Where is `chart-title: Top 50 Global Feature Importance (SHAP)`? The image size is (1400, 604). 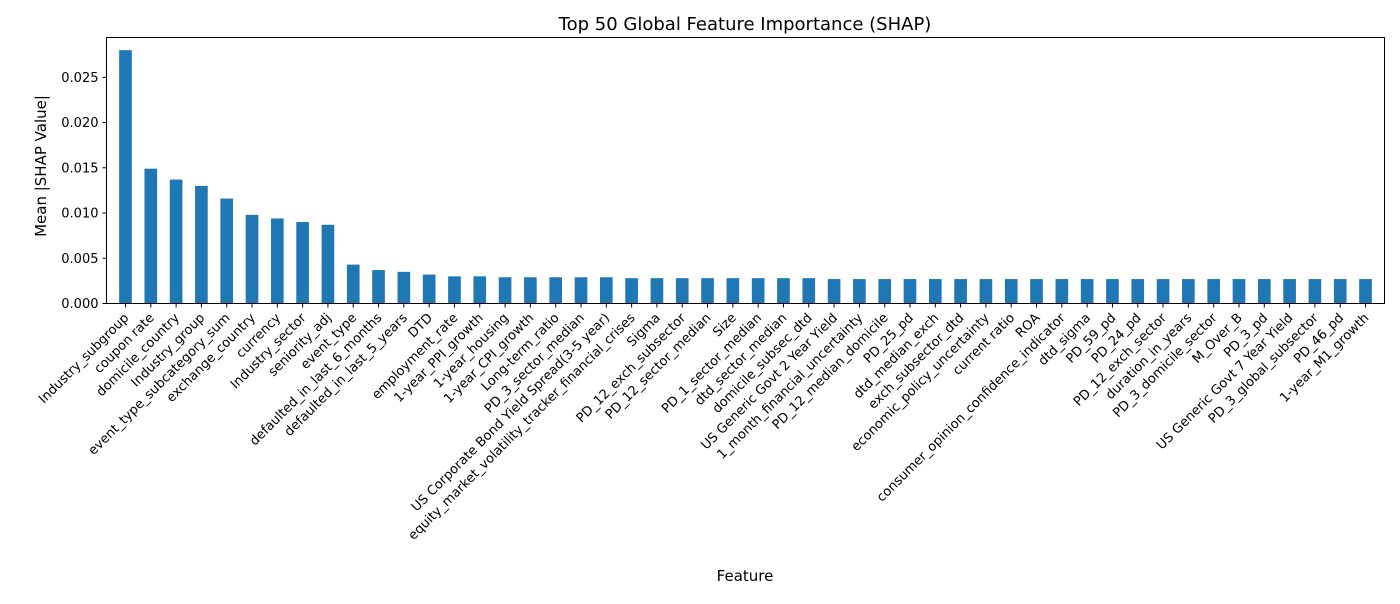 chart-title: Top 50 Global Feature Importance (SHAP) is located at coordinates (745, 24).